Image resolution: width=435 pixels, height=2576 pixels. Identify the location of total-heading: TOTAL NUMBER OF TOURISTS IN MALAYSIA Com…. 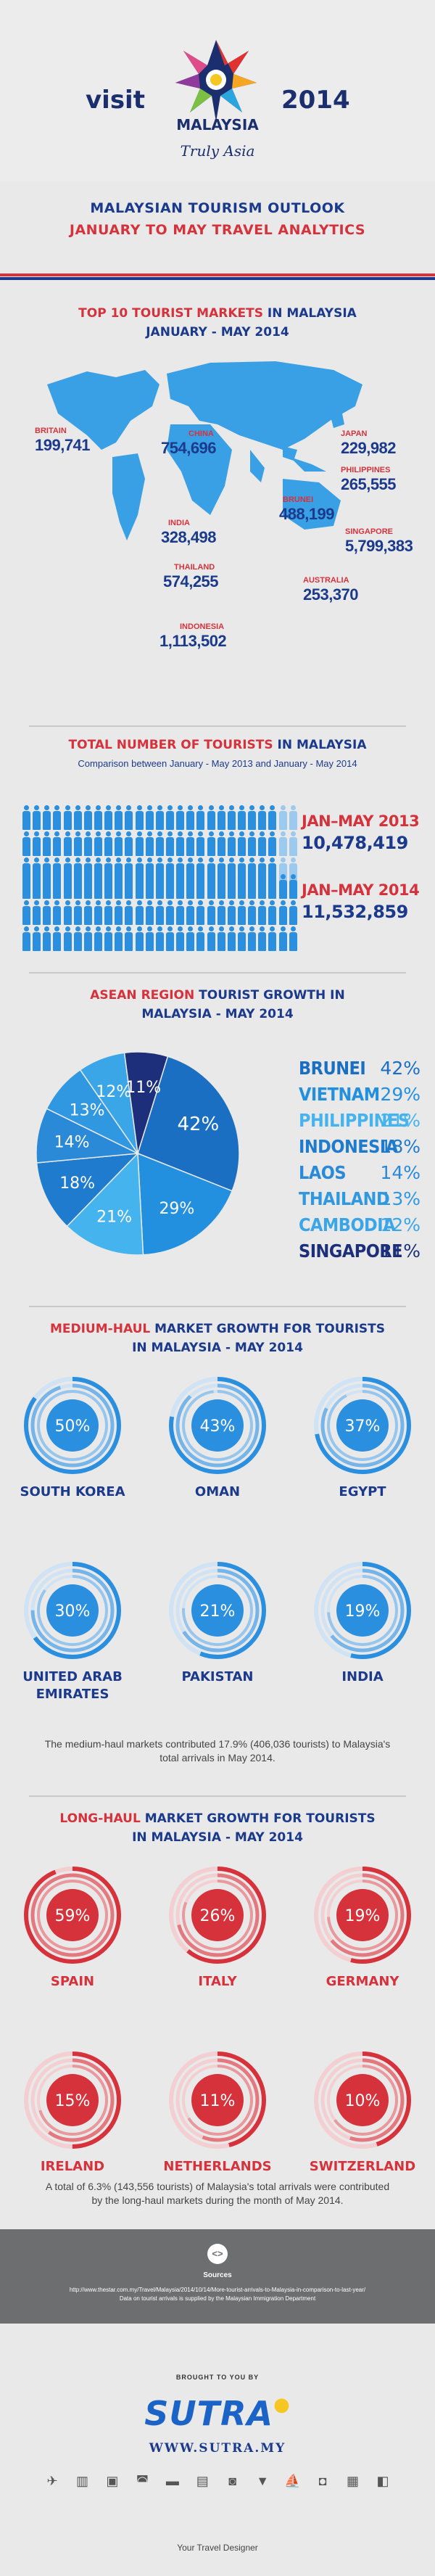
(217, 758).